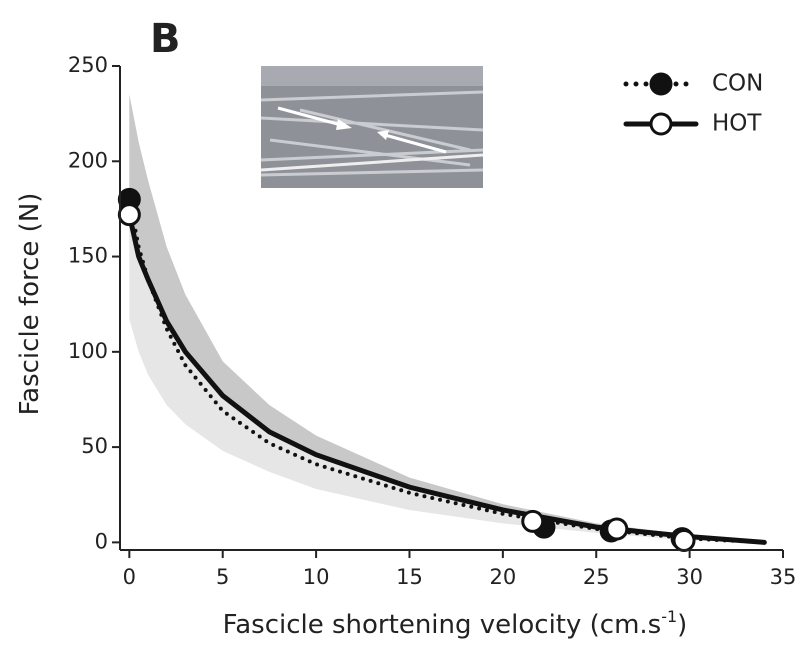 This screenshot has width=806, height=647. Describe the element at coordinates (88, 65) in the screenshot. I see `y-tick-label: 250` at that location.